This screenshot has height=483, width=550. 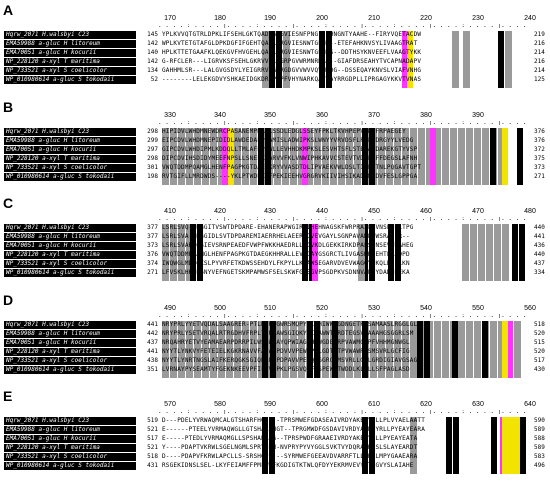 I want to click on ruler-tick-label: 370, so click(x=374, y=115).